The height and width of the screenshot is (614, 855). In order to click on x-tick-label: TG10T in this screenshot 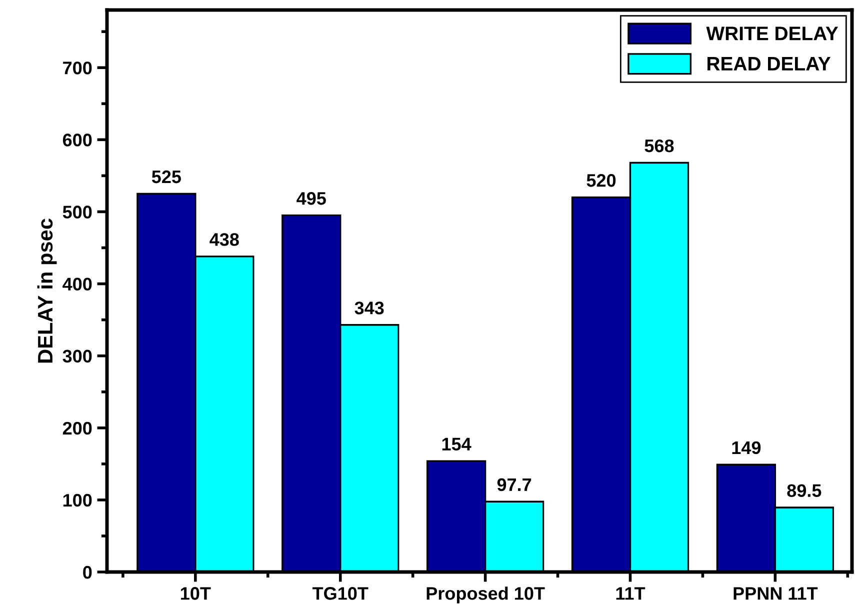, I will do `click(340, 593)`.